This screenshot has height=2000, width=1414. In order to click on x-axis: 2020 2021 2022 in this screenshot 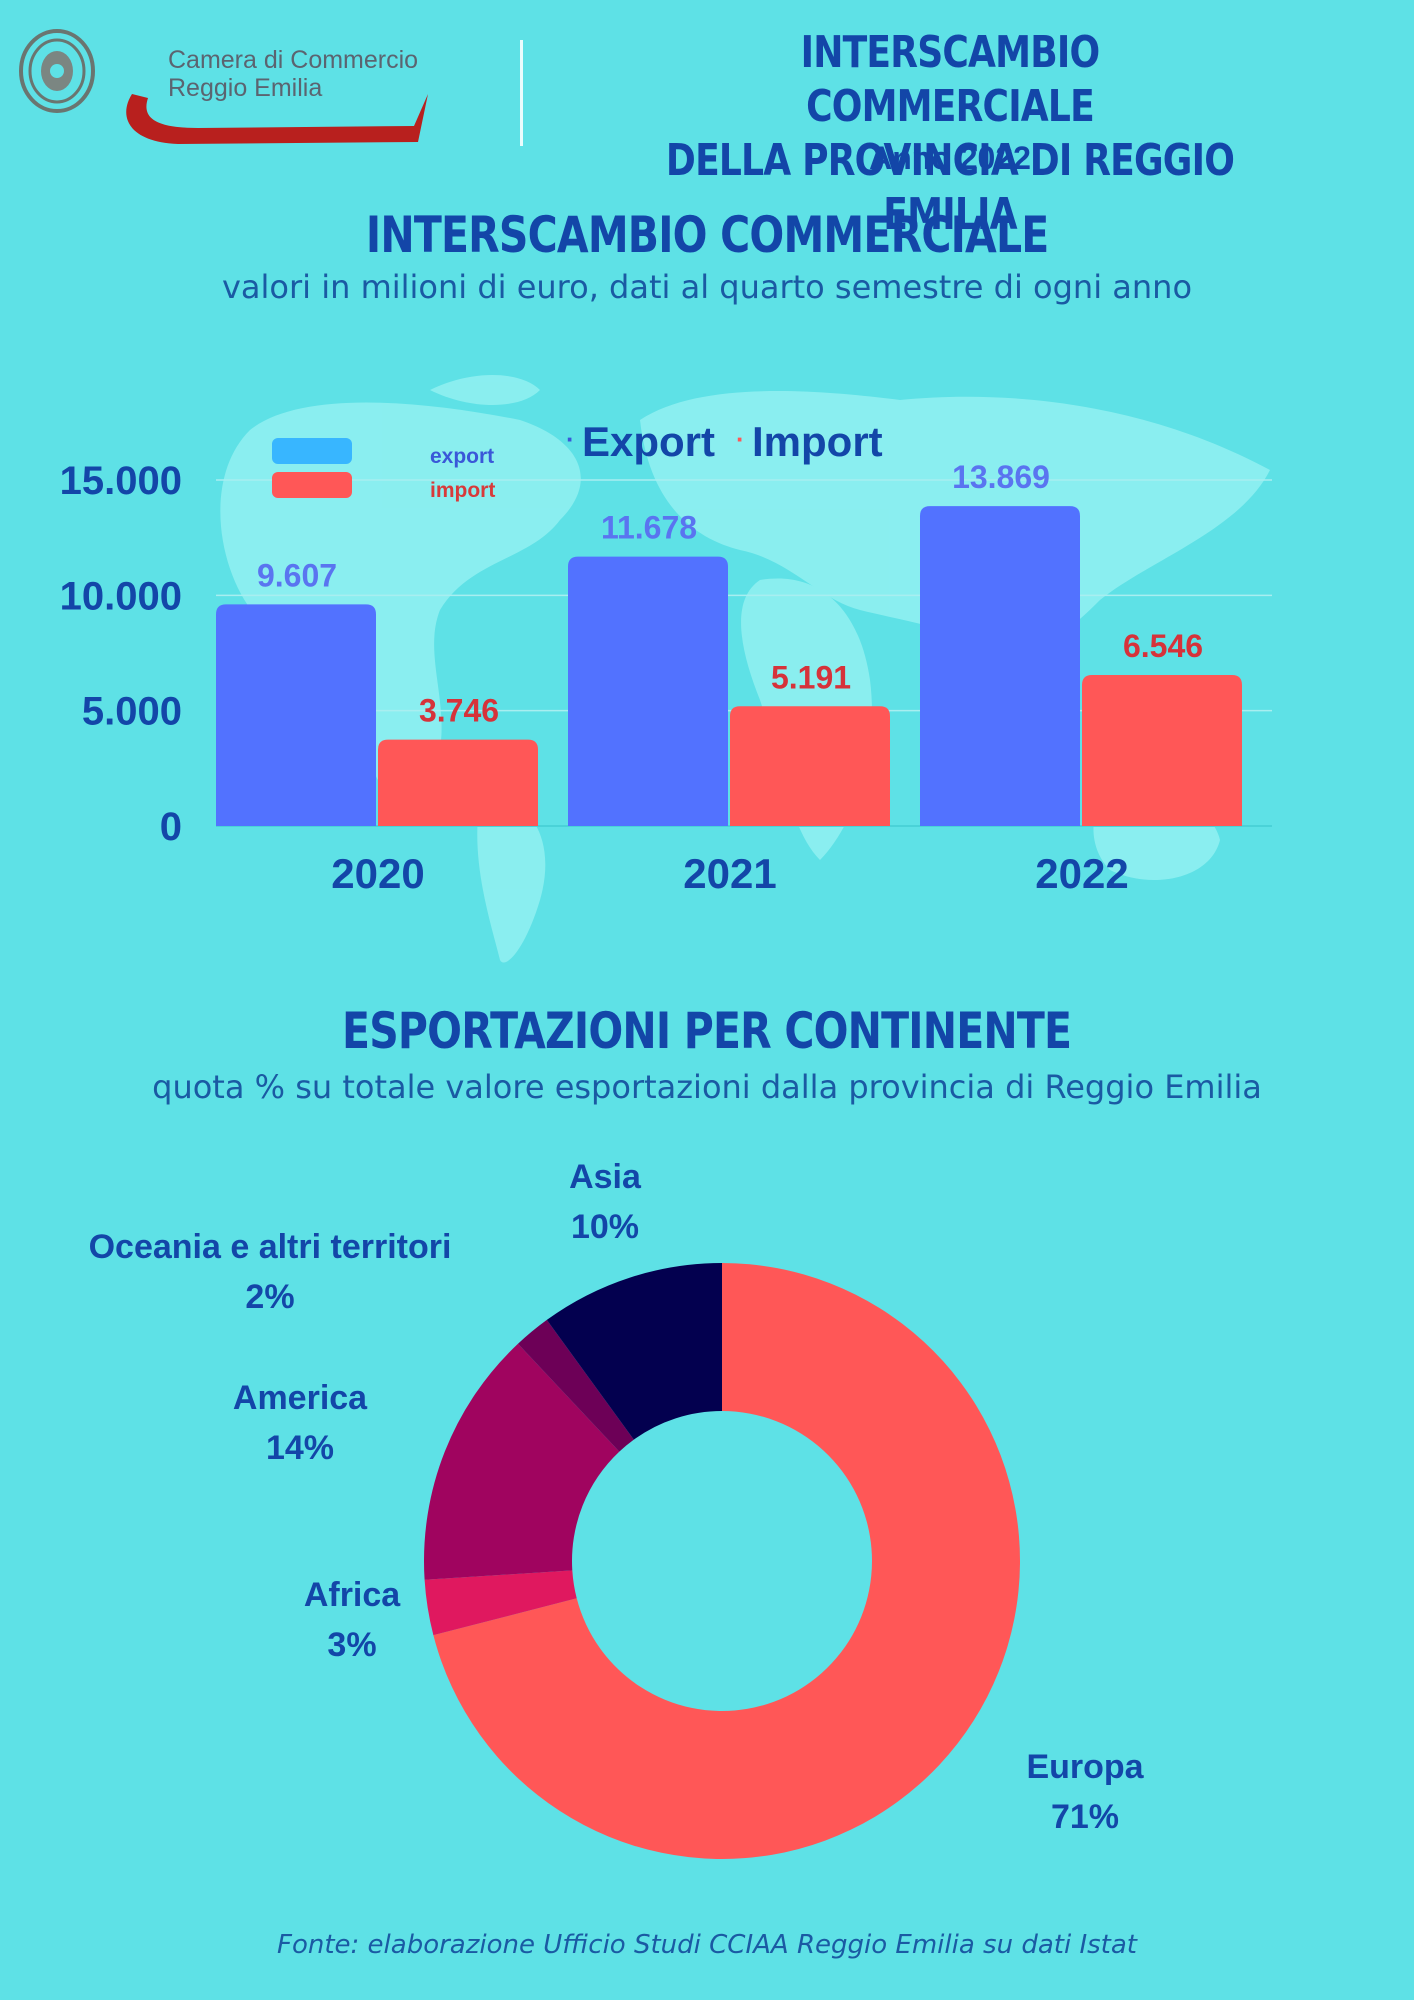, I will do `click(729, 873)`.